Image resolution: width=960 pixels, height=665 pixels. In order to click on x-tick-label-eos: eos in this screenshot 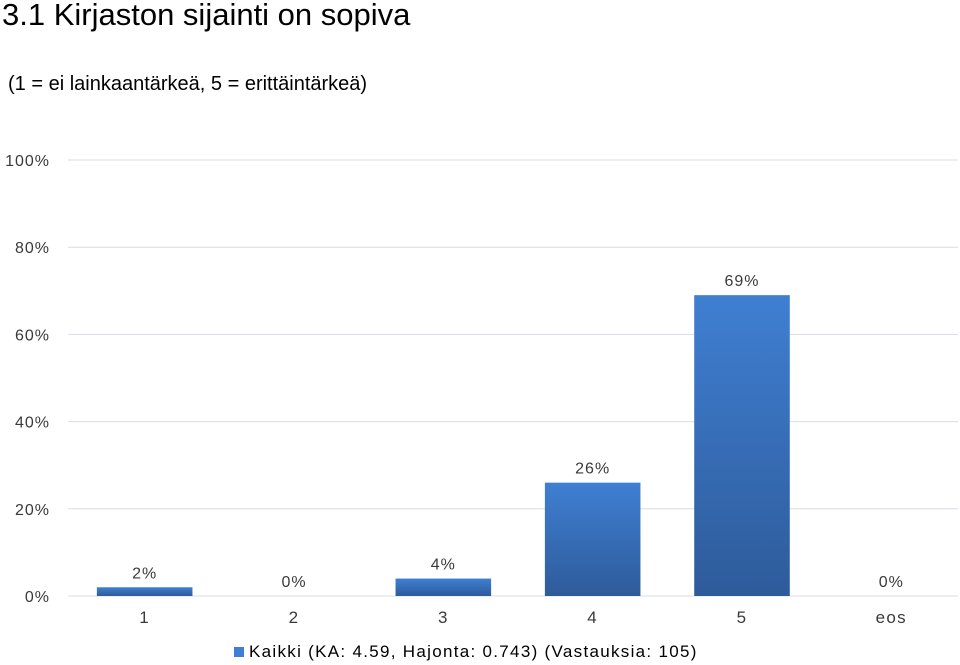, I will do `click(891, 617)`.